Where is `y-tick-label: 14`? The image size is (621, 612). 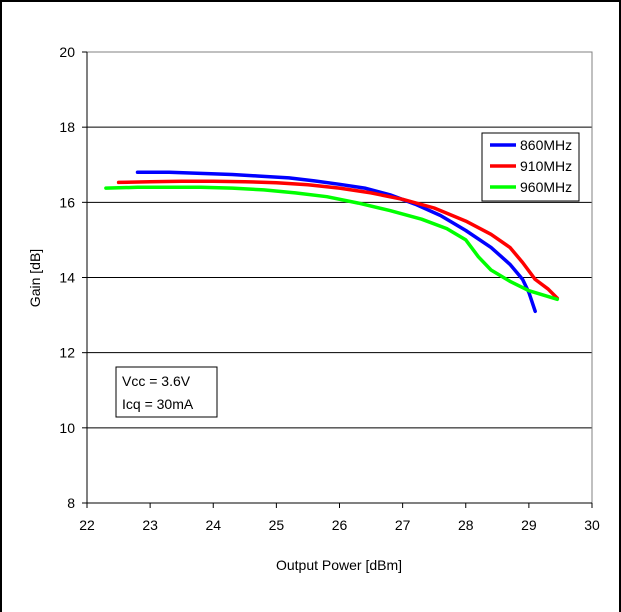 y-tick-label: 14 is located at coordinates (67, 278).